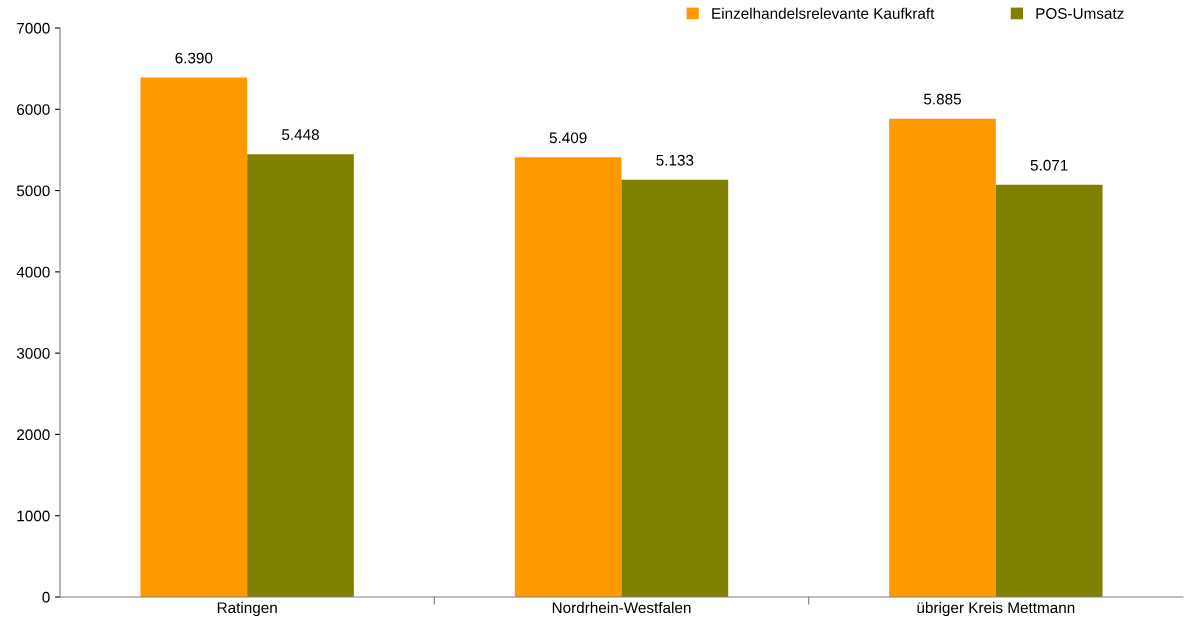 This screenshot has width=1187, height=628. Describe the element at coordinates (33, 191) in the screenshot. I see `y-tick-label: 5000` at that location.